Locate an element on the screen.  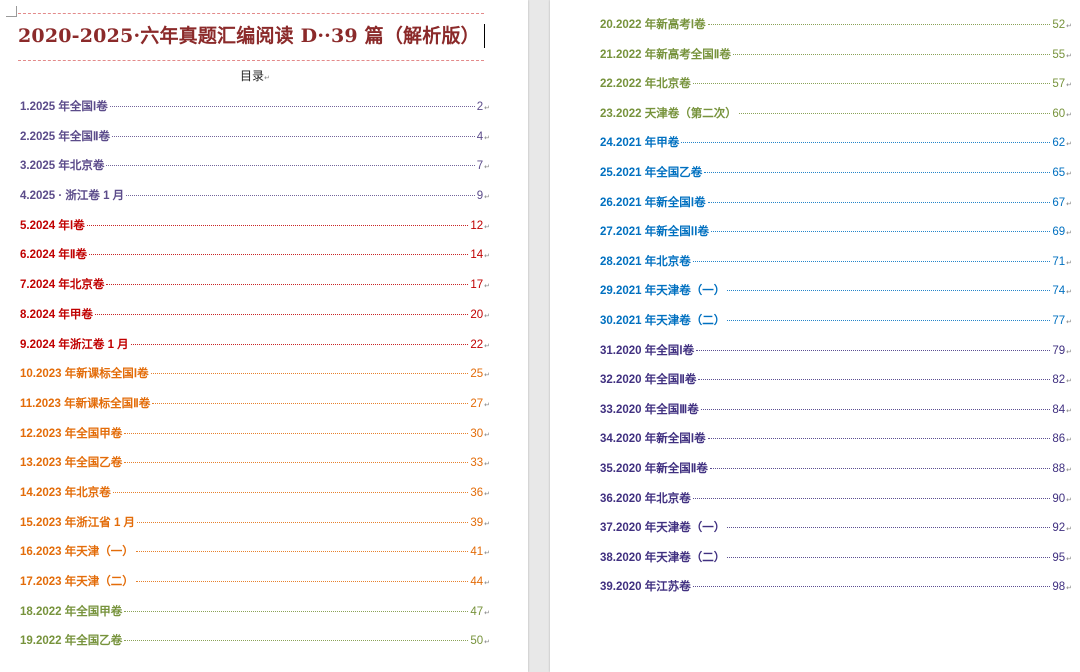
toc-entry: 28.2021 年北京卷 71 ↵ is located at coordinates (836, 268).